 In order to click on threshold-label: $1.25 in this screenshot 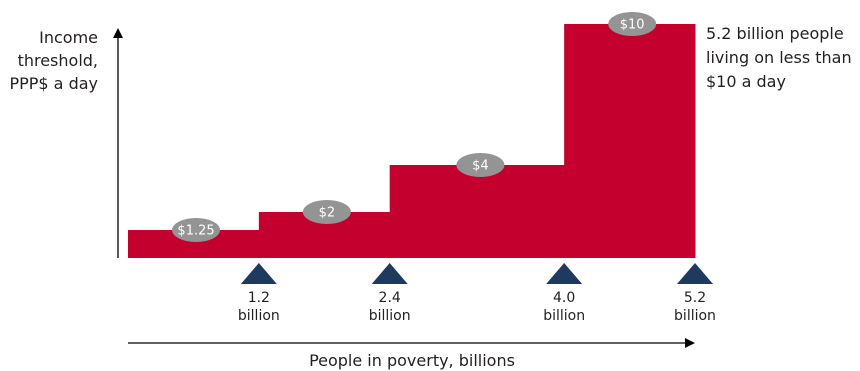, I will do `click(195, 231)`.